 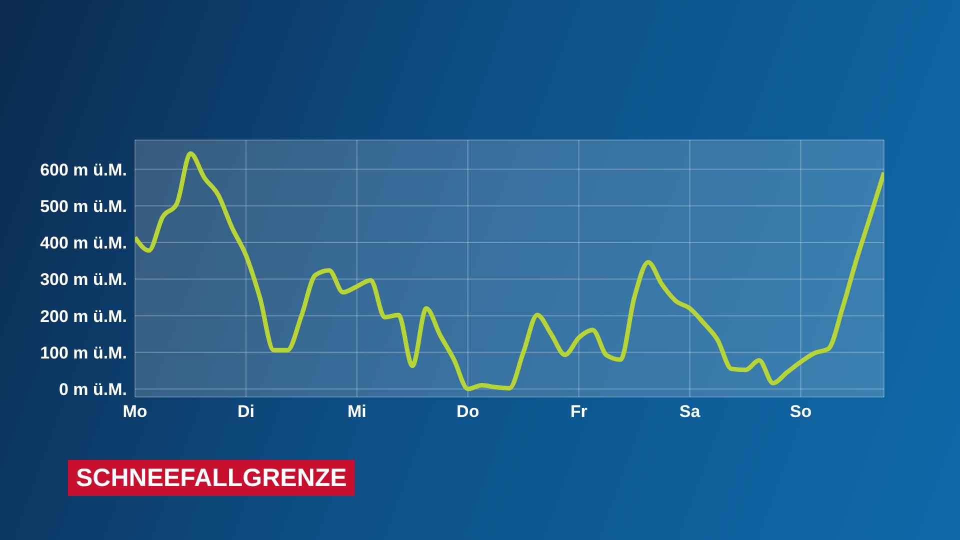 What do you see at coordinates (135, 412) in the screenshot?
I see `x-tick-label: Mo` at bounding box center [135, 412].